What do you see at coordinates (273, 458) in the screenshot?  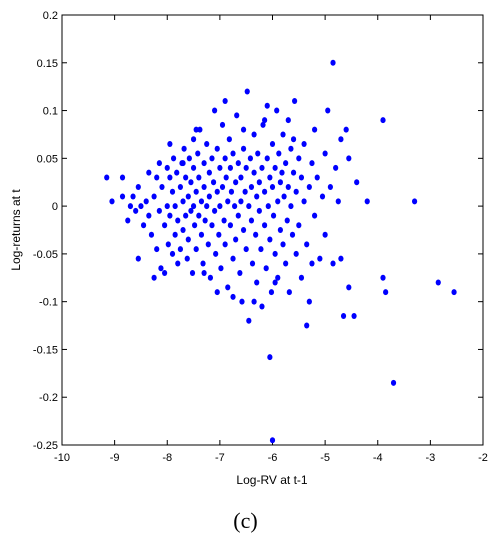 I see `x-tick-label: -6` at bounding box center [273, 458].